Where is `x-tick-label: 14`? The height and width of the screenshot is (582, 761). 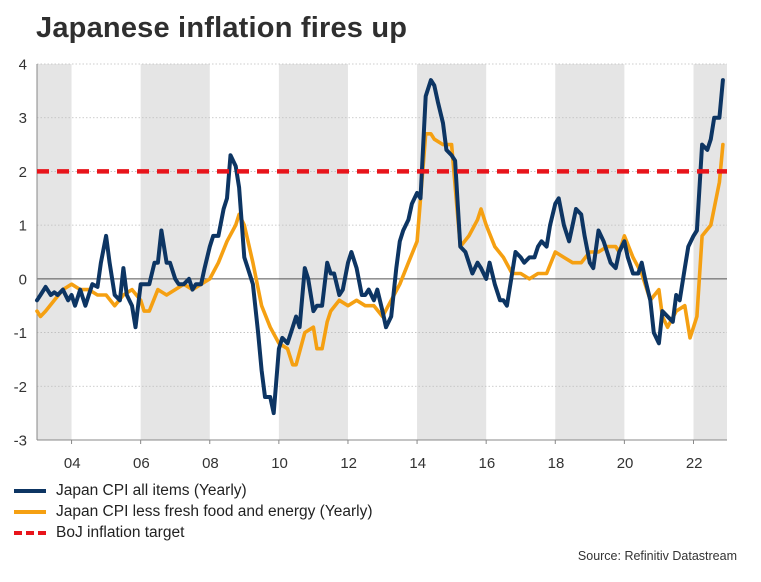
x-tick-label: 14 is located at coordinates (417, 463).